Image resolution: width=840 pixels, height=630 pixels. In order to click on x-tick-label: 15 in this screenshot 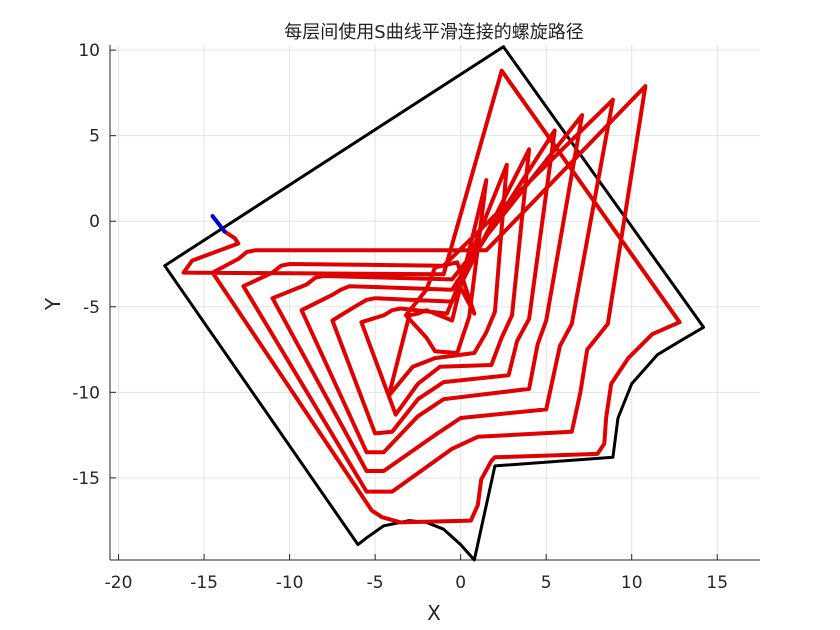, I will do `click(717, 583)`.